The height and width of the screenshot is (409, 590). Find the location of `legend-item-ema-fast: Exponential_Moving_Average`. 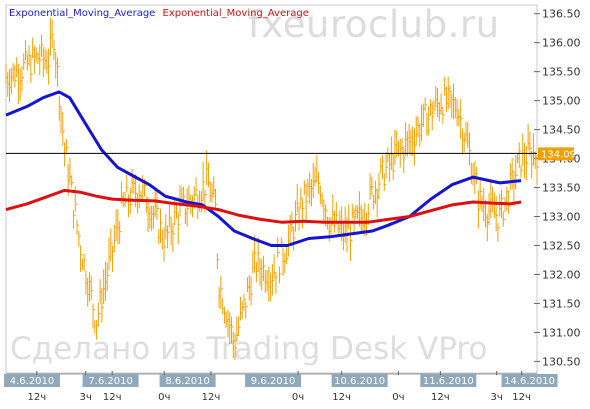

legend-item-ema-fast: Exponential_Moving_Average is located at coordinates (82, 13).